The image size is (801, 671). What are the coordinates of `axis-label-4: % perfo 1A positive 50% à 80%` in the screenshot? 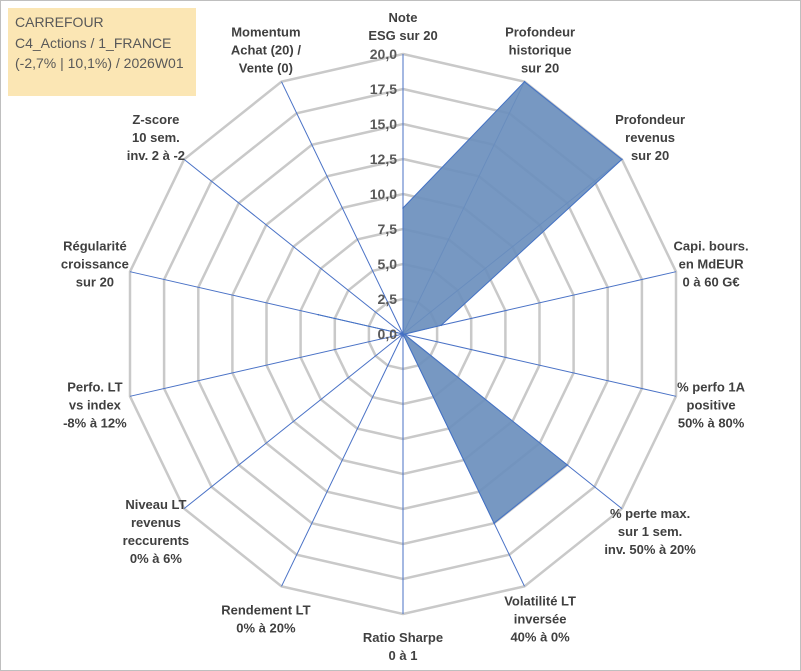 It's located at (711, 404).